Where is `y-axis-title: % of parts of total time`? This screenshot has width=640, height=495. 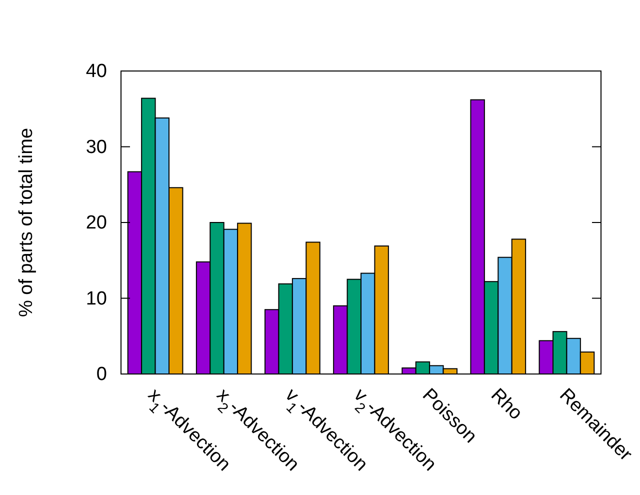
y-axis-title: % of parts of total time is located at coordinates (26, 223).